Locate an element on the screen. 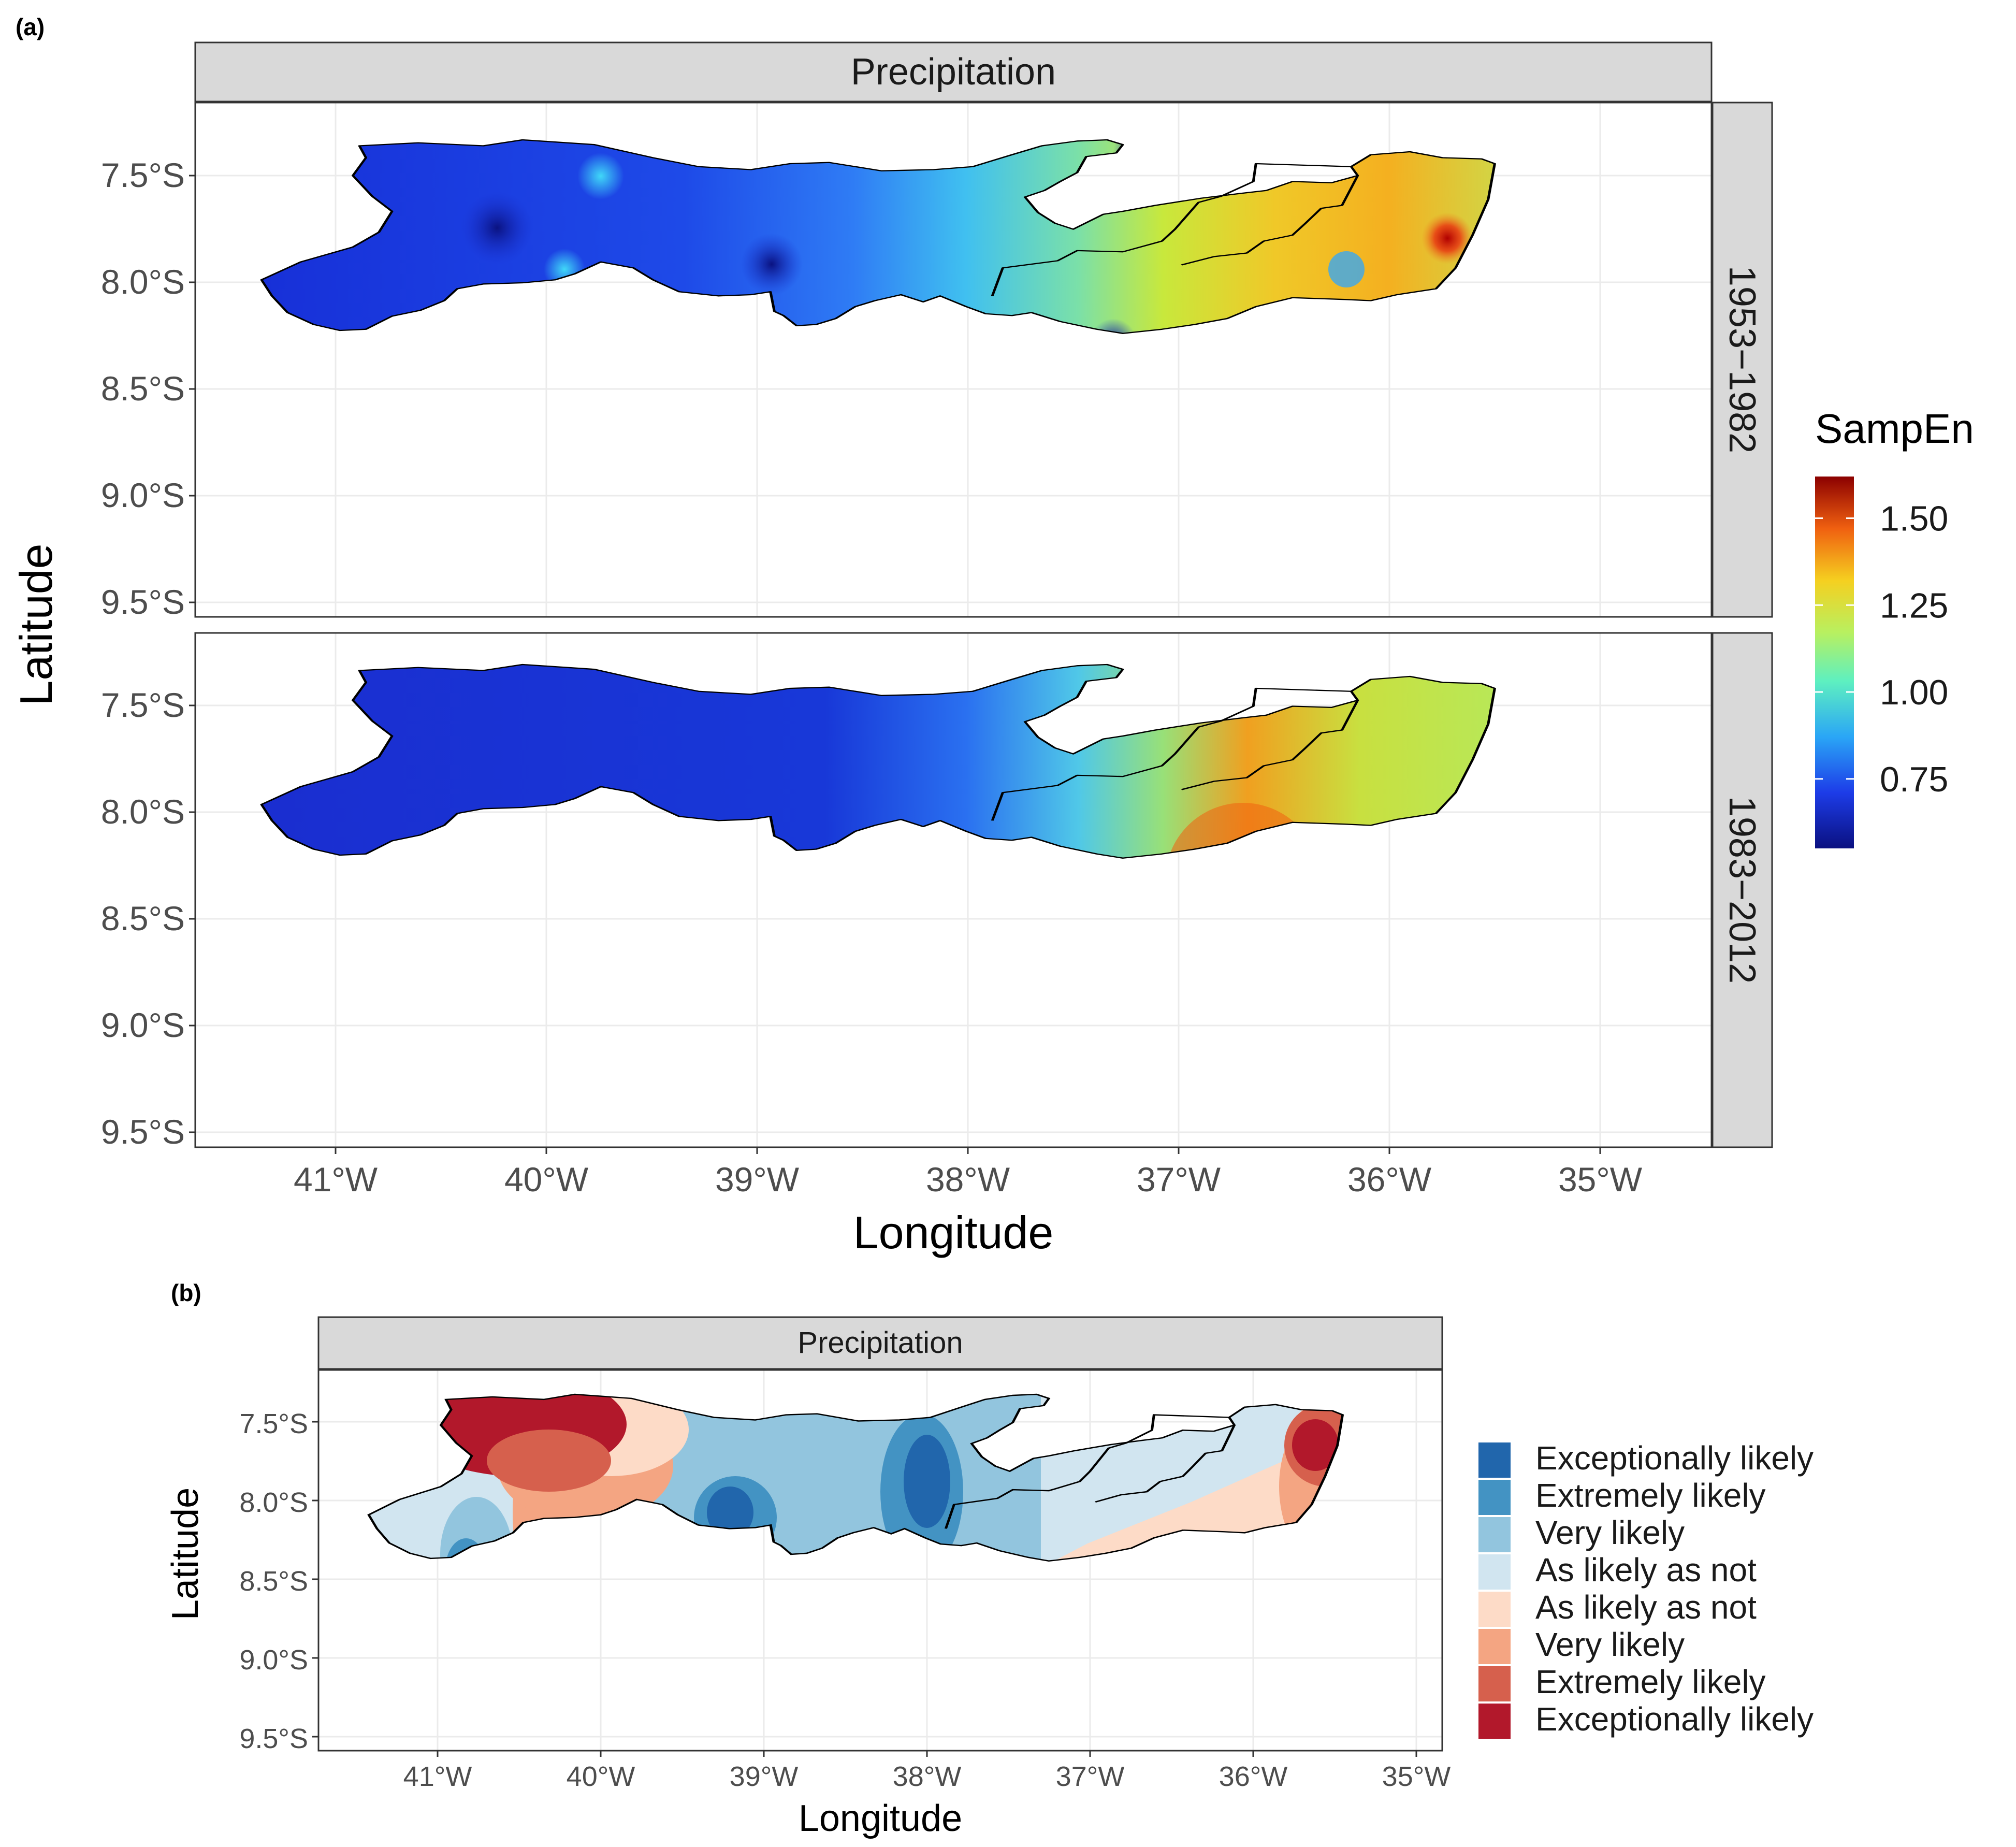 This screenshot has width=2016, height=1847. facet1-y-tick-label: 9.0°S is located at coordinates (143, 495).